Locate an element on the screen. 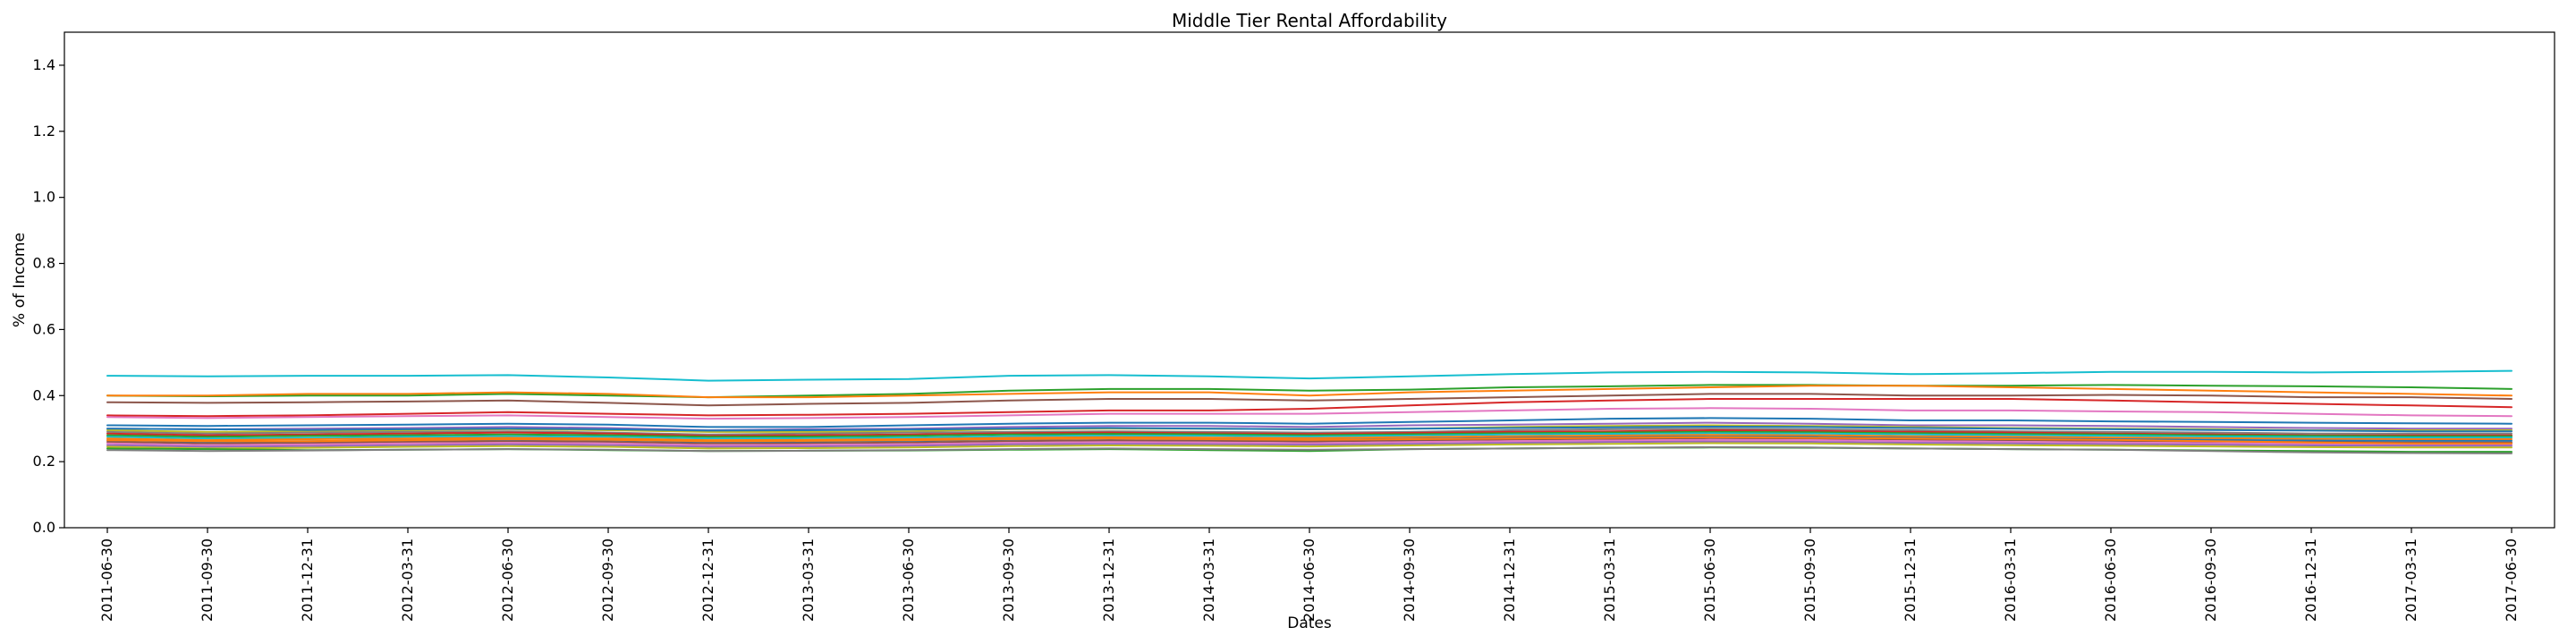 This screenshot has width=2576, height=644. y-tick-label: 0.8 is located at coordinates (44, 263).